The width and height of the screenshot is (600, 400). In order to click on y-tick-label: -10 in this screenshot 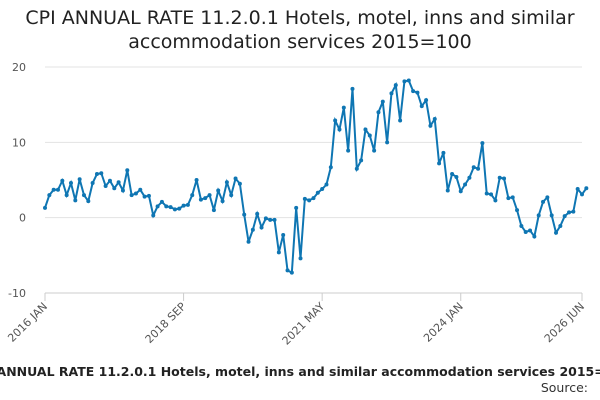, I will do `click(17, 293)`.